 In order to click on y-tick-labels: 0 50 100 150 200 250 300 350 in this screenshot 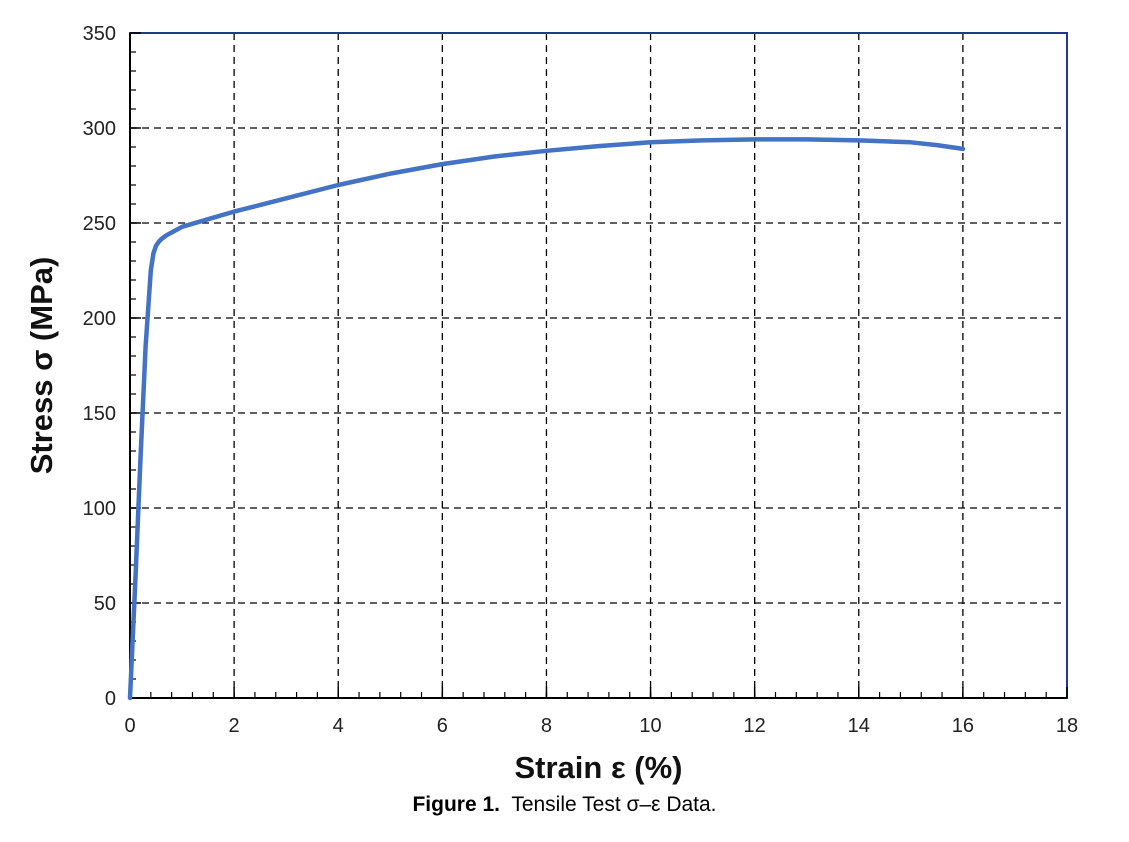, I will do `click(99, 366)`.